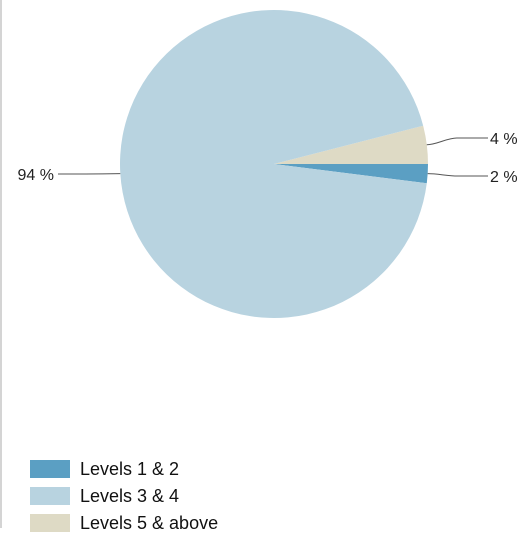 This screenshot has width=523, height=536. Describe the element at coordinates (129, 496) in the screenshot. I see `legend-label: Levels 3 & 4` at that location.